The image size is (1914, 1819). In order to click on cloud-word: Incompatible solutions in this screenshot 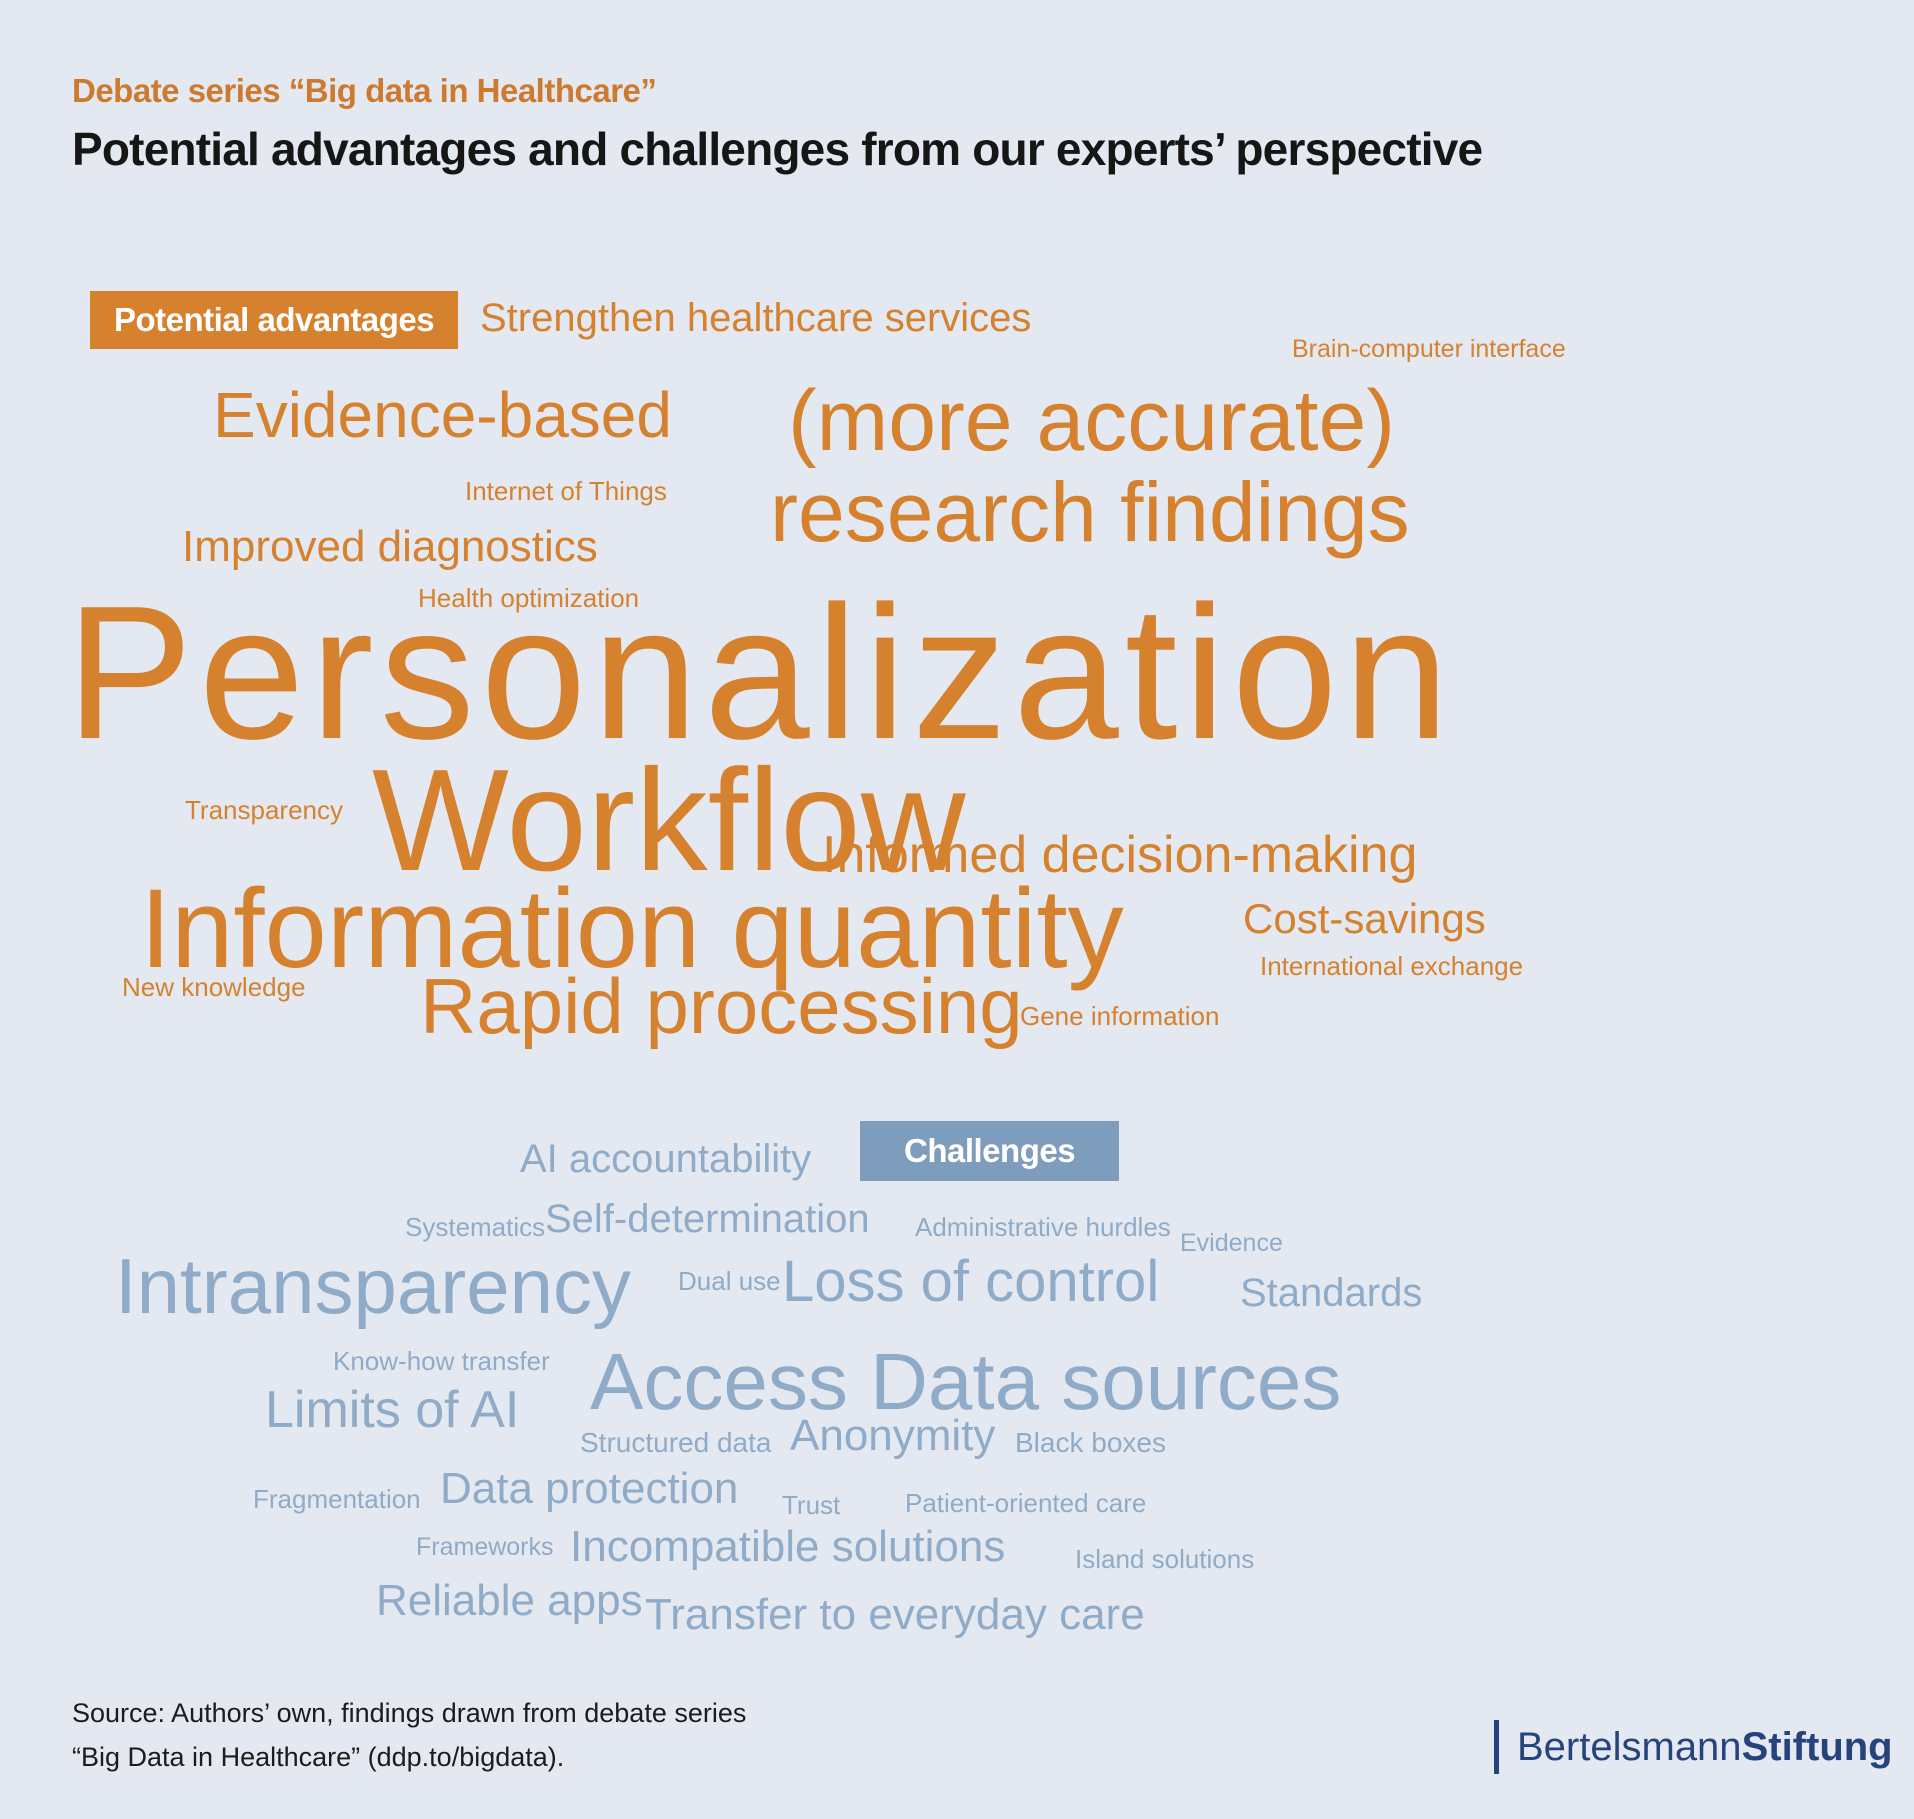, I will do `click(788, 1546)`.